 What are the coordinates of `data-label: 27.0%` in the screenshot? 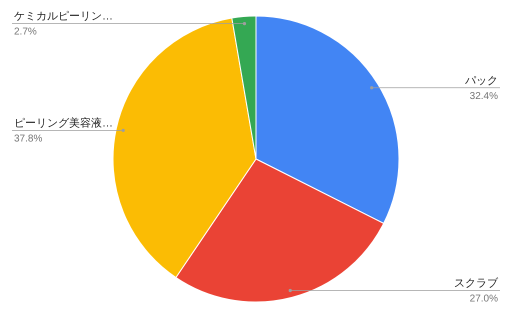 It's located at (484, 298).